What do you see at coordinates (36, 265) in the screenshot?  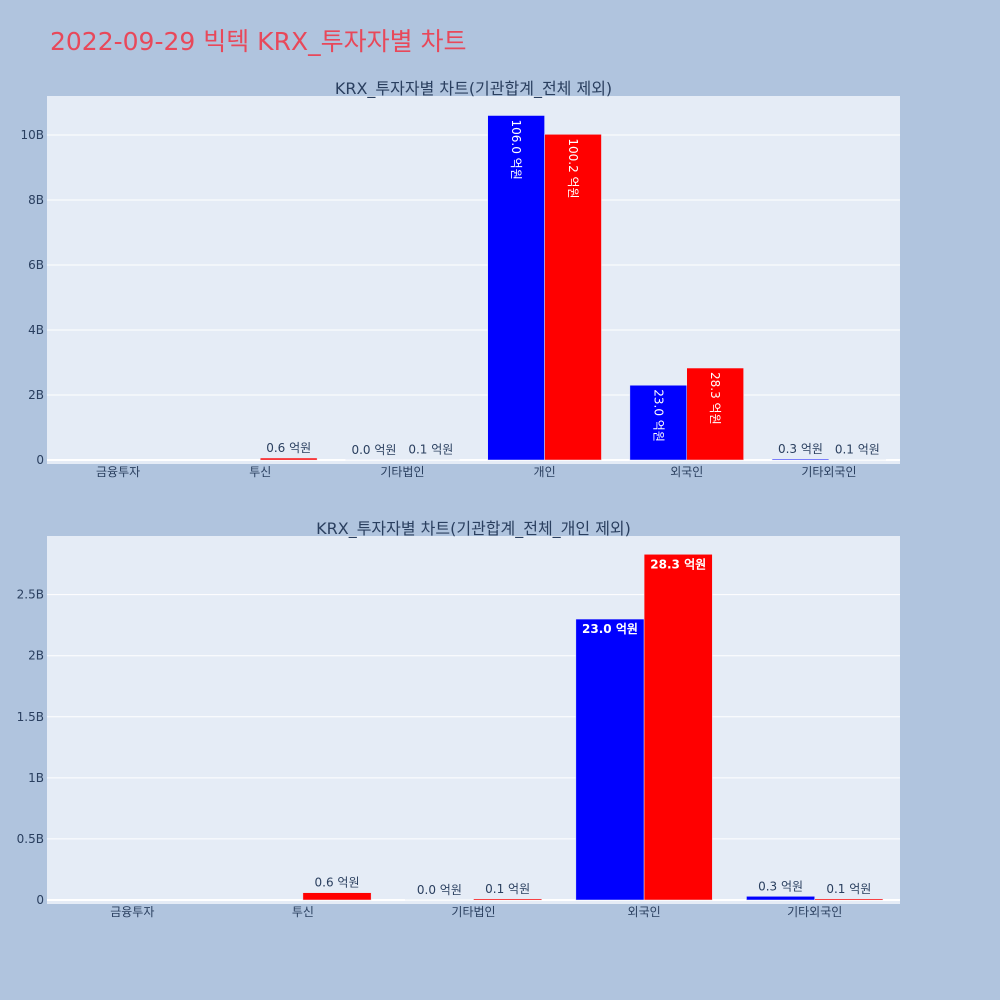 I see `y-tick-label: 6B` at bounding box center [36, 265].